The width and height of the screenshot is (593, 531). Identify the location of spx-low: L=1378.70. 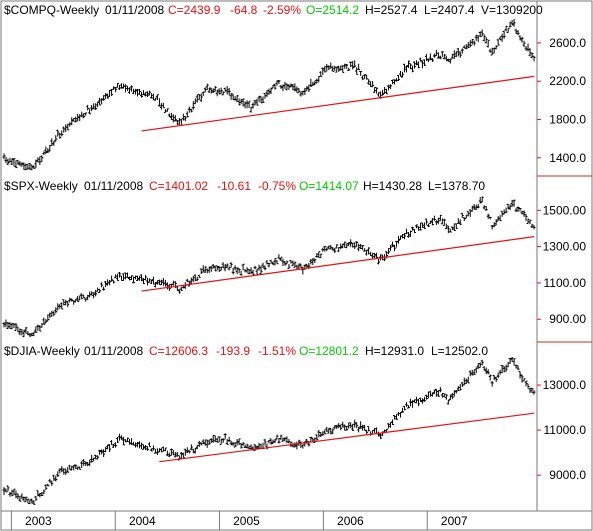
(456, 186).